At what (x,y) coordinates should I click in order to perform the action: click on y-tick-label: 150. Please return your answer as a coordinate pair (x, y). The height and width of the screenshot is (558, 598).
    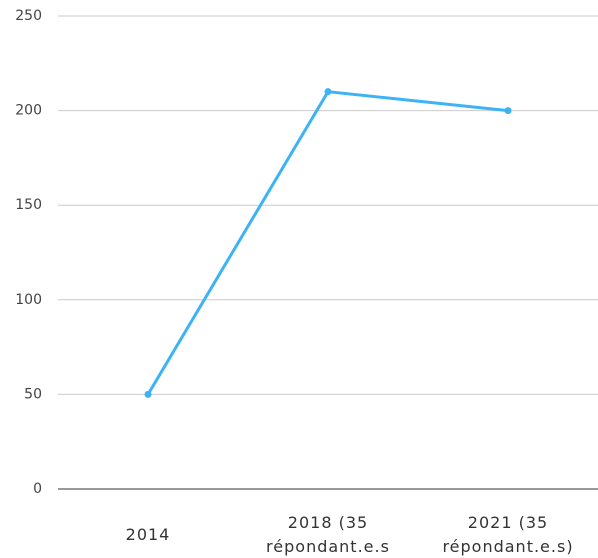
    Looking at the image, I should click on (28, 205).